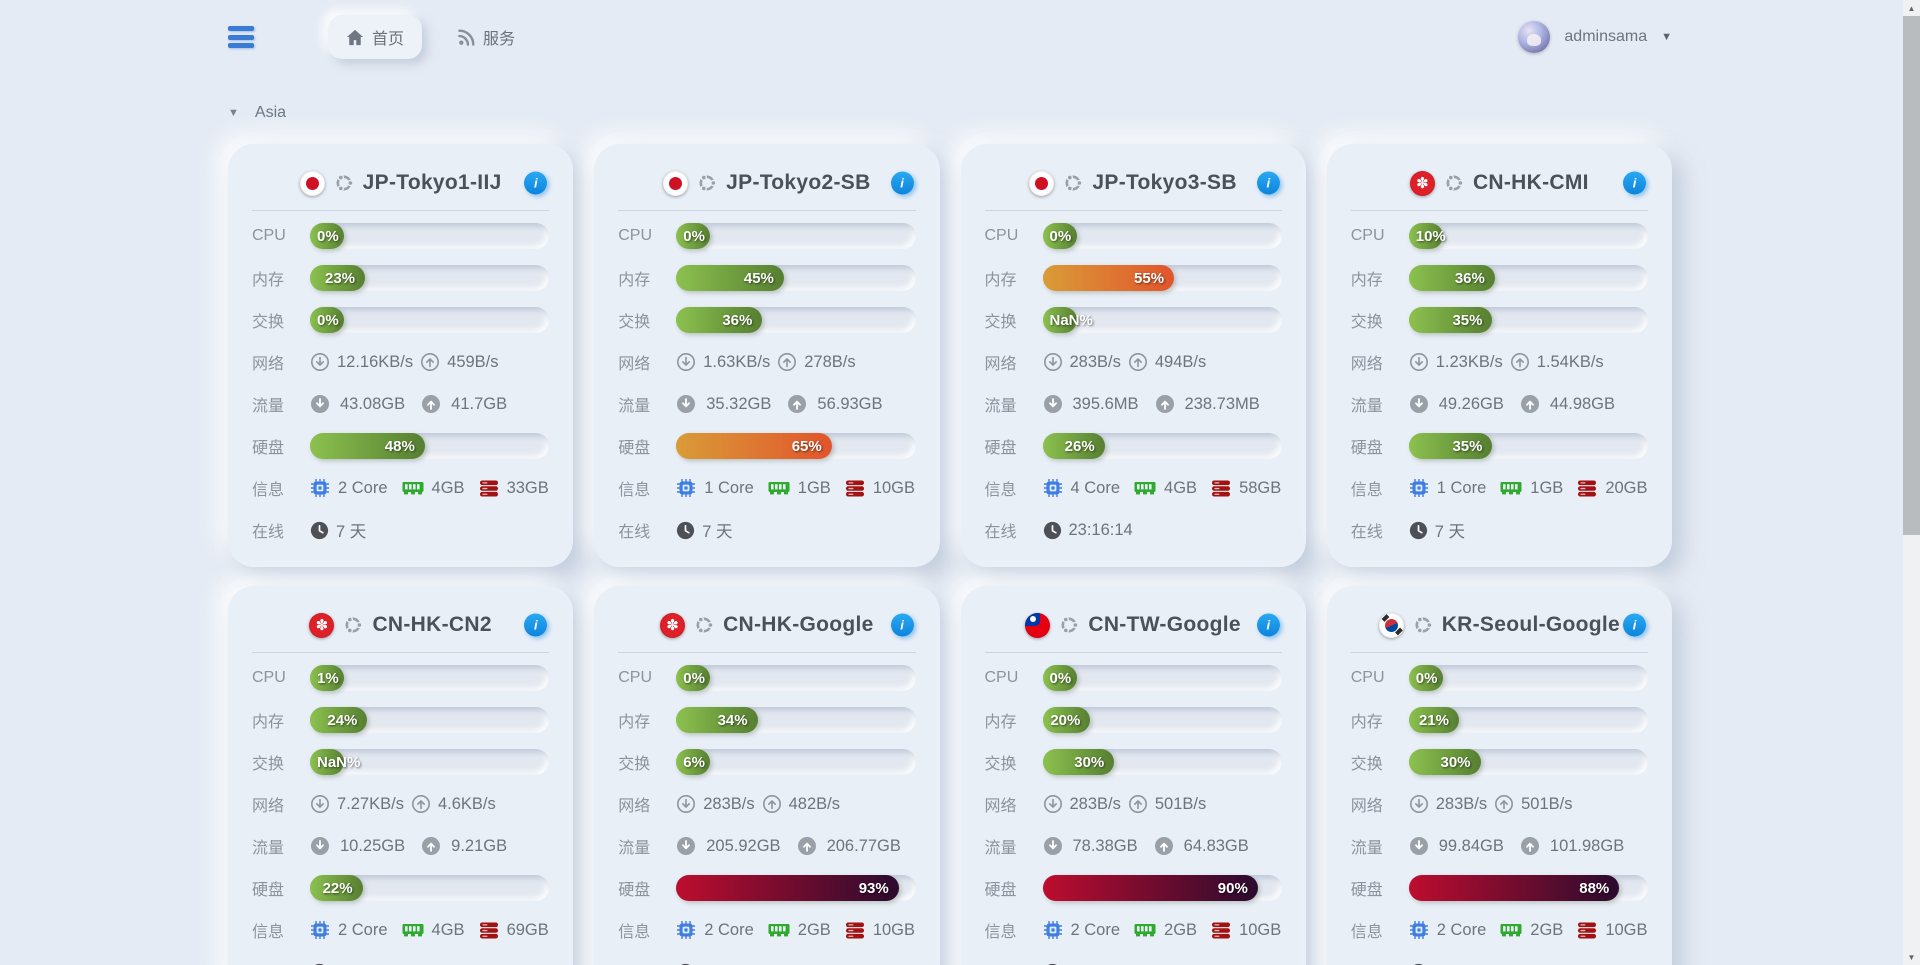 The image size is (1920, 965). What do you see at coordinates (1133, 888) in the screenshot?
I see `stat-row-disk: 硬盘 90%` at bounding box center [1133, 888].